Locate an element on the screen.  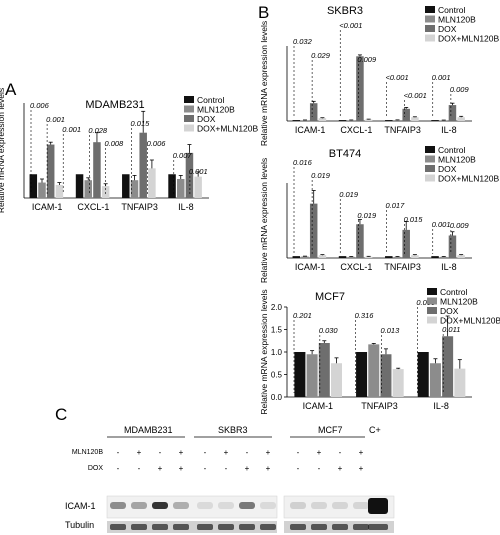
blot-row-label-mln: MLN120B is located at coordinates (87, 452).